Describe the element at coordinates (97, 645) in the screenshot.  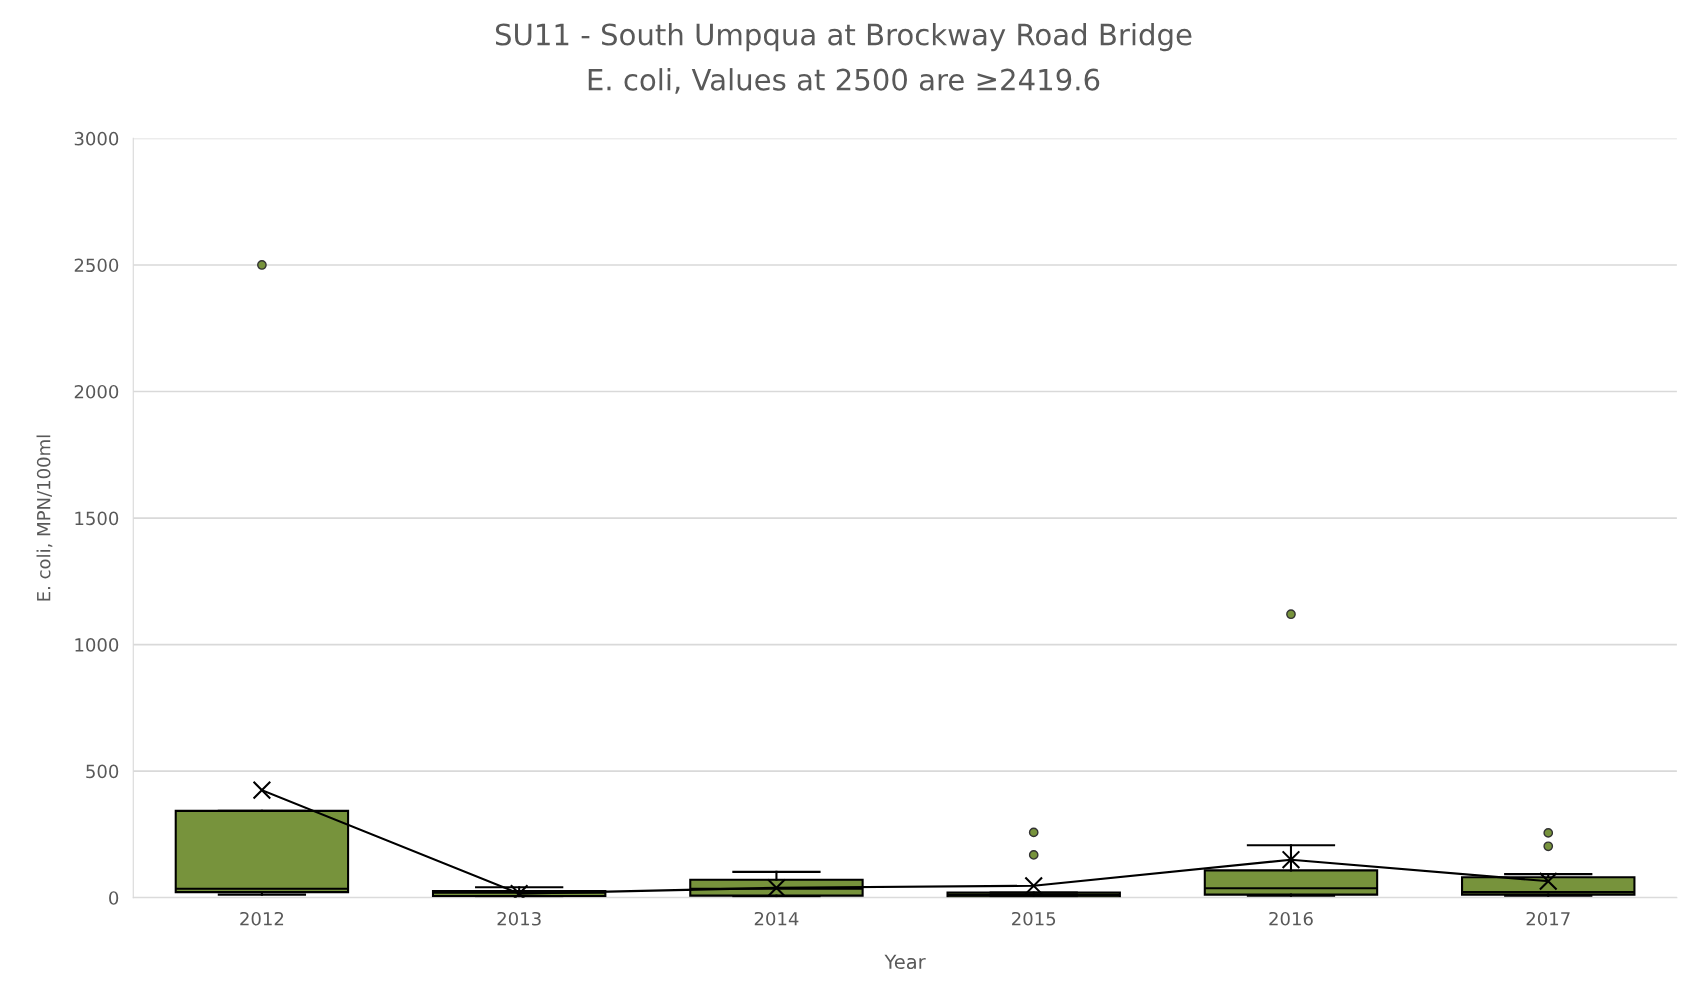
I see `y-tick-label: 1000` at that location.